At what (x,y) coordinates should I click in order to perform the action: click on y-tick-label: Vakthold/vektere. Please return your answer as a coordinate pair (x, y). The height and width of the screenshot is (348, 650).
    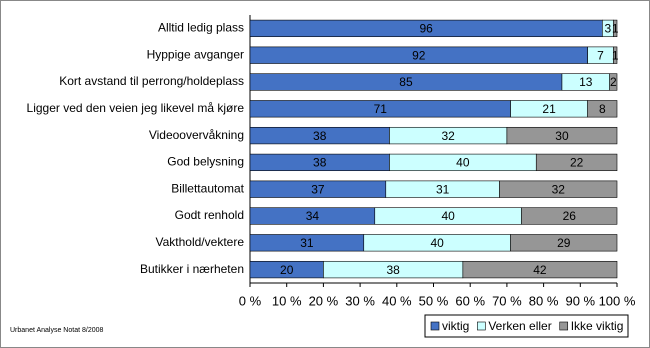
    Looking at the image, I should click on (200, 242).